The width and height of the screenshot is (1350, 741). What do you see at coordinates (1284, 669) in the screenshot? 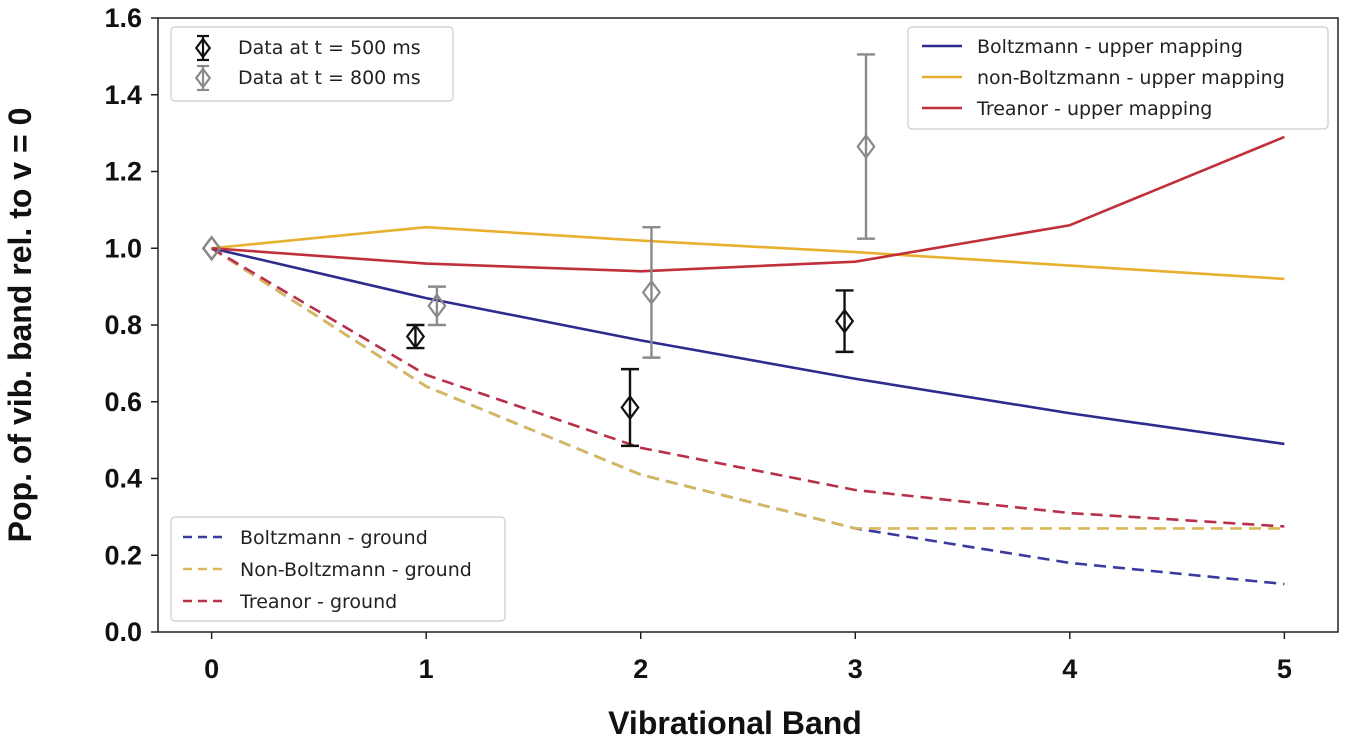
I see `x-tick-label-5: 5` at bounding box center [1284, 669].